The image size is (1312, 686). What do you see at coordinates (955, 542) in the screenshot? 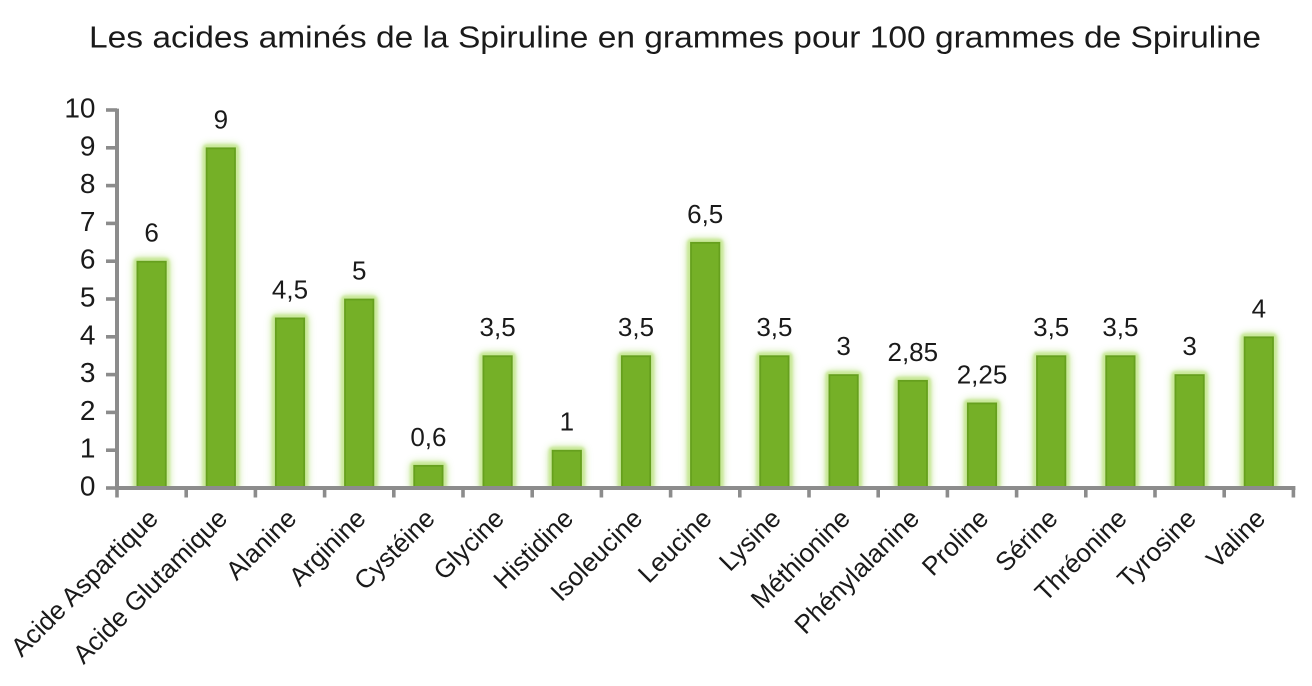
I see `svg-text: Proline` at bounding box center [955, 542].